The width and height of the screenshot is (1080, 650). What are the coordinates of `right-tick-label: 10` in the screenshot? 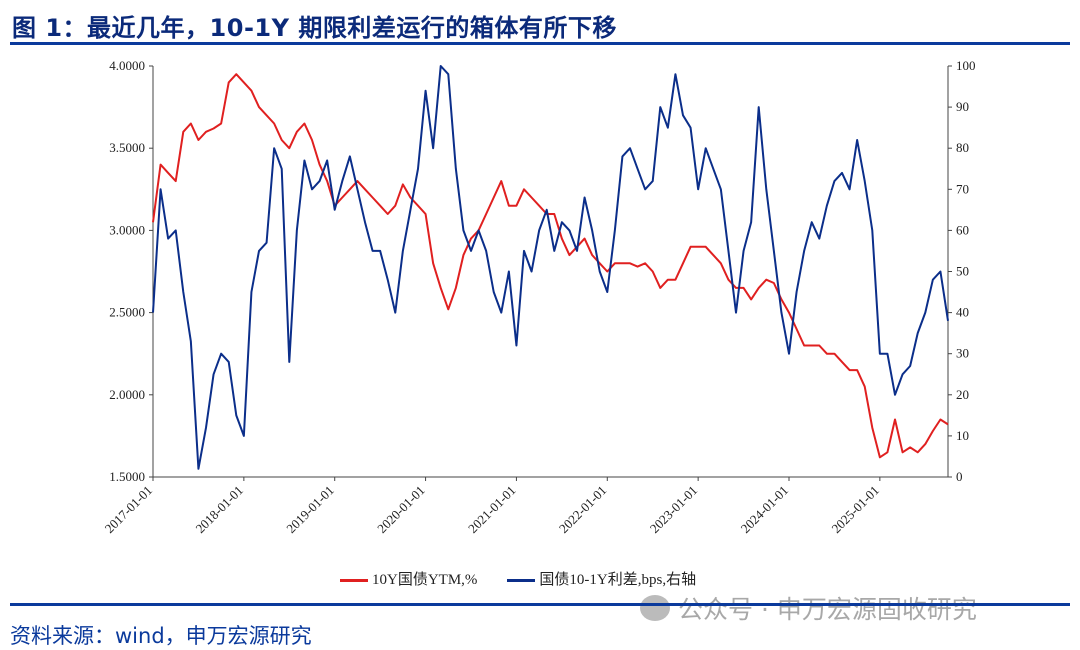 It's located at (962, 435).